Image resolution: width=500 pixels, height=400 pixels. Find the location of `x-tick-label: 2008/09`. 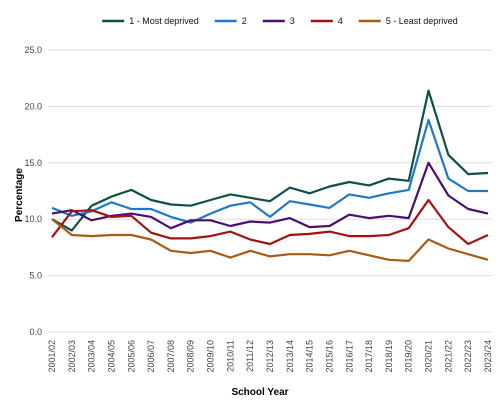

x-tick-label: 2008/09 is located at coordinates (191, 356).